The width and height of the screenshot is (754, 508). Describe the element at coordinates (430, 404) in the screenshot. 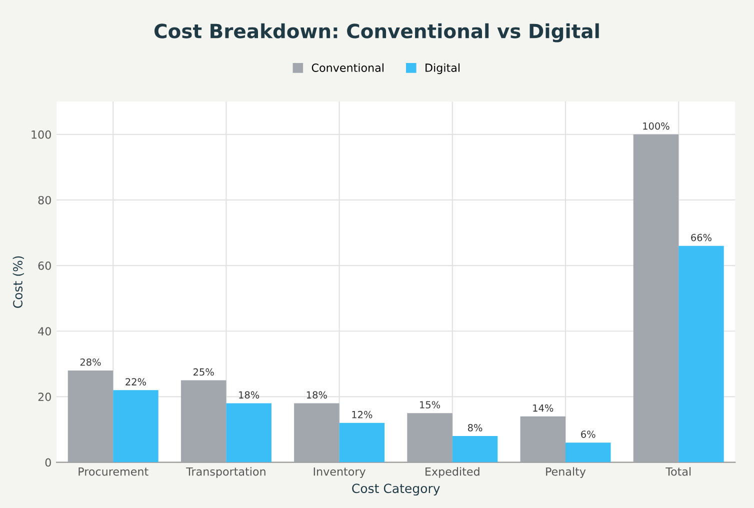

I see `data-label: 15%` at that location.